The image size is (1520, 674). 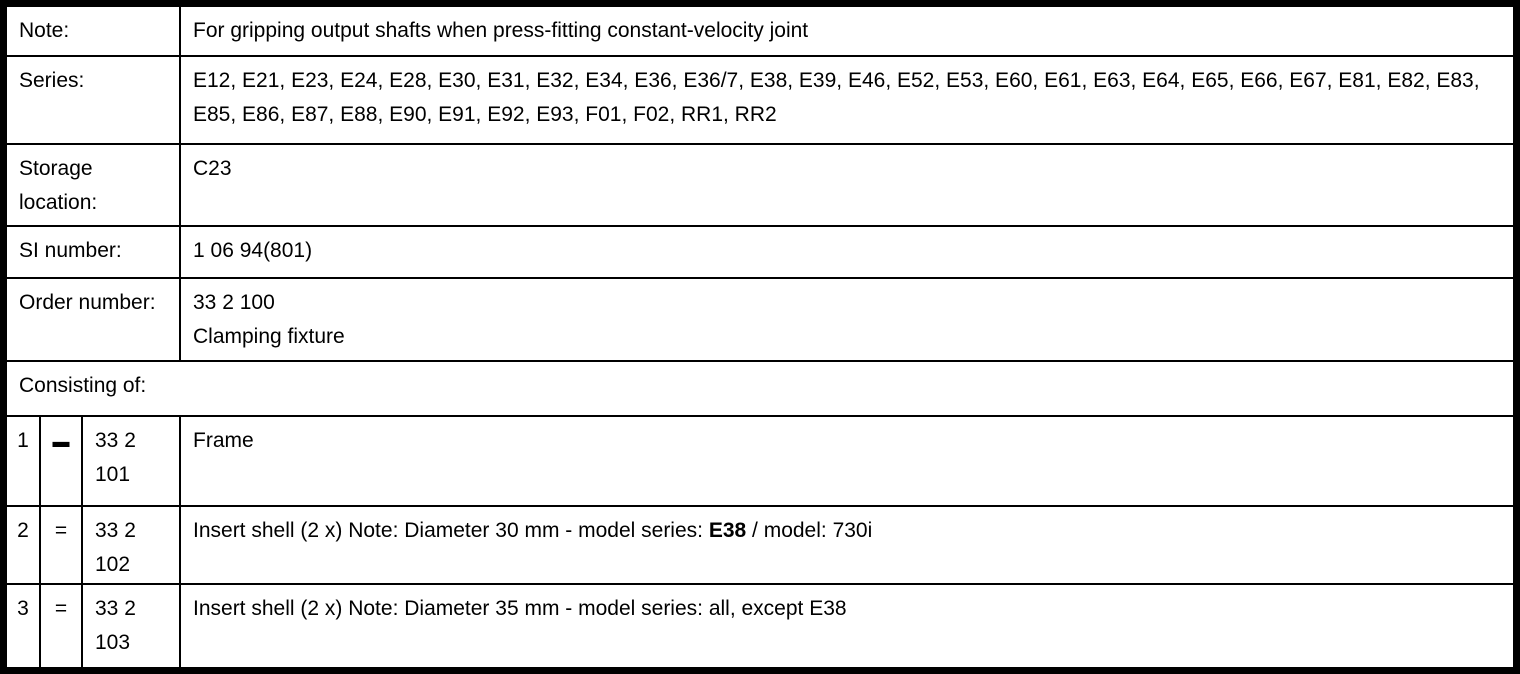 What do you see at coordinates (223, 440) in the screenshot?
I see `item-1-description: Frame` at bounding box center [223, 440].